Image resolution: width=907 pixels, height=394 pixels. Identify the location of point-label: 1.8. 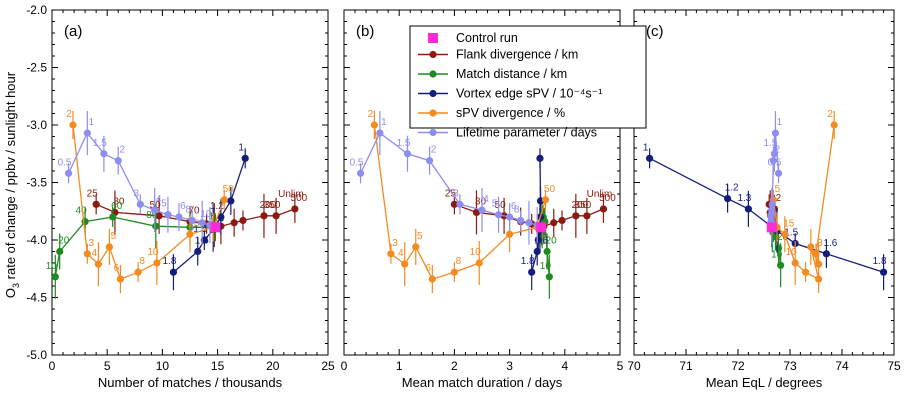
(169, 261).